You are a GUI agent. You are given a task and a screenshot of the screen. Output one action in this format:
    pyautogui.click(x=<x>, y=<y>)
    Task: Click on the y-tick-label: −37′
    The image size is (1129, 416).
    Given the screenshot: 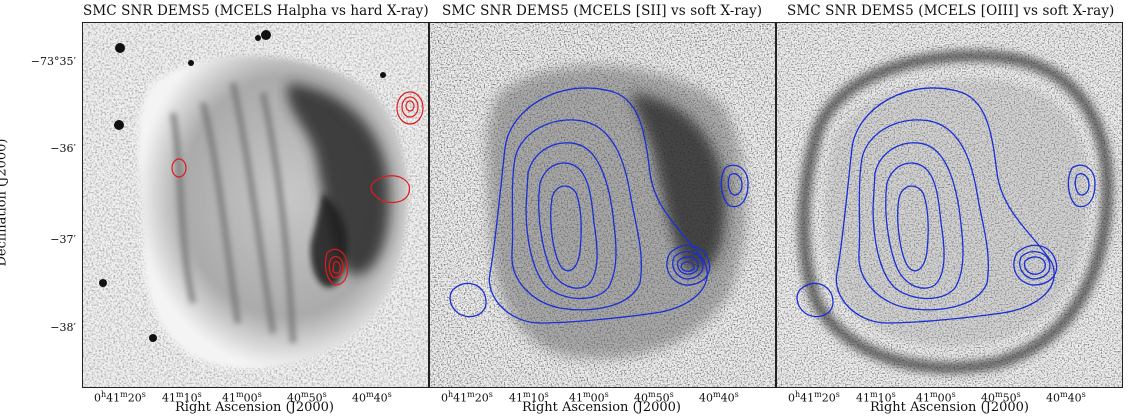 What is the action you would take?
    pyautogui.click(x=63, y=239)
    